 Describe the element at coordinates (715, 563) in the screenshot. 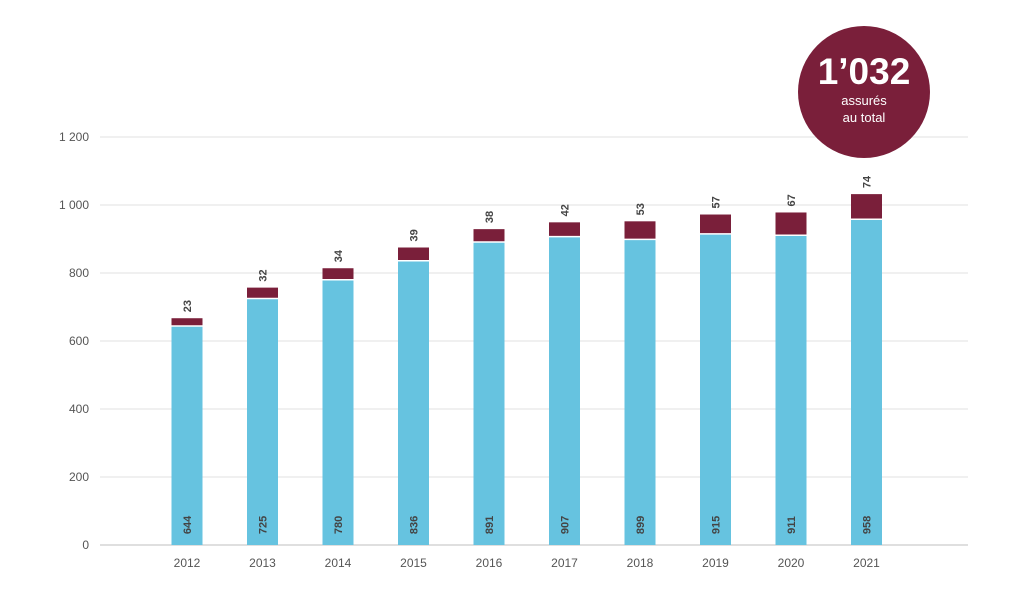

I see `x-tick-label: 2019` at that location.